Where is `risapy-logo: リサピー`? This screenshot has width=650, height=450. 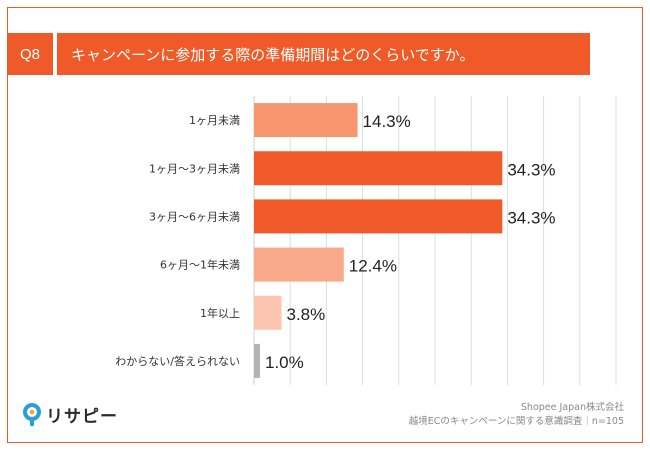 risapy-logo: リサピー is located at coordinates (70, 414).